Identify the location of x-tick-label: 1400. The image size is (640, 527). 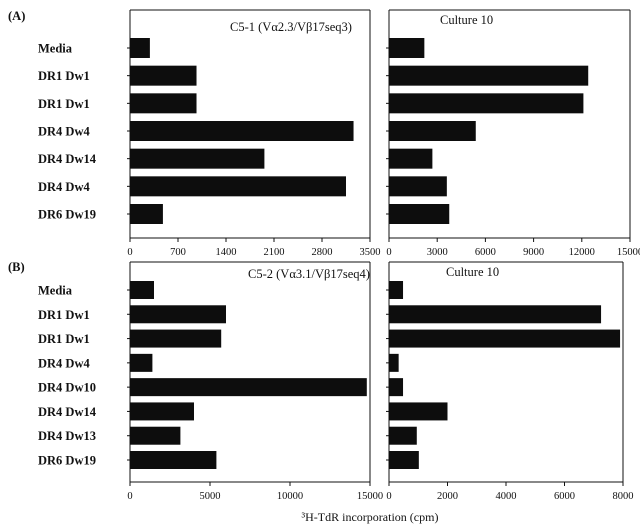
(226, 252).